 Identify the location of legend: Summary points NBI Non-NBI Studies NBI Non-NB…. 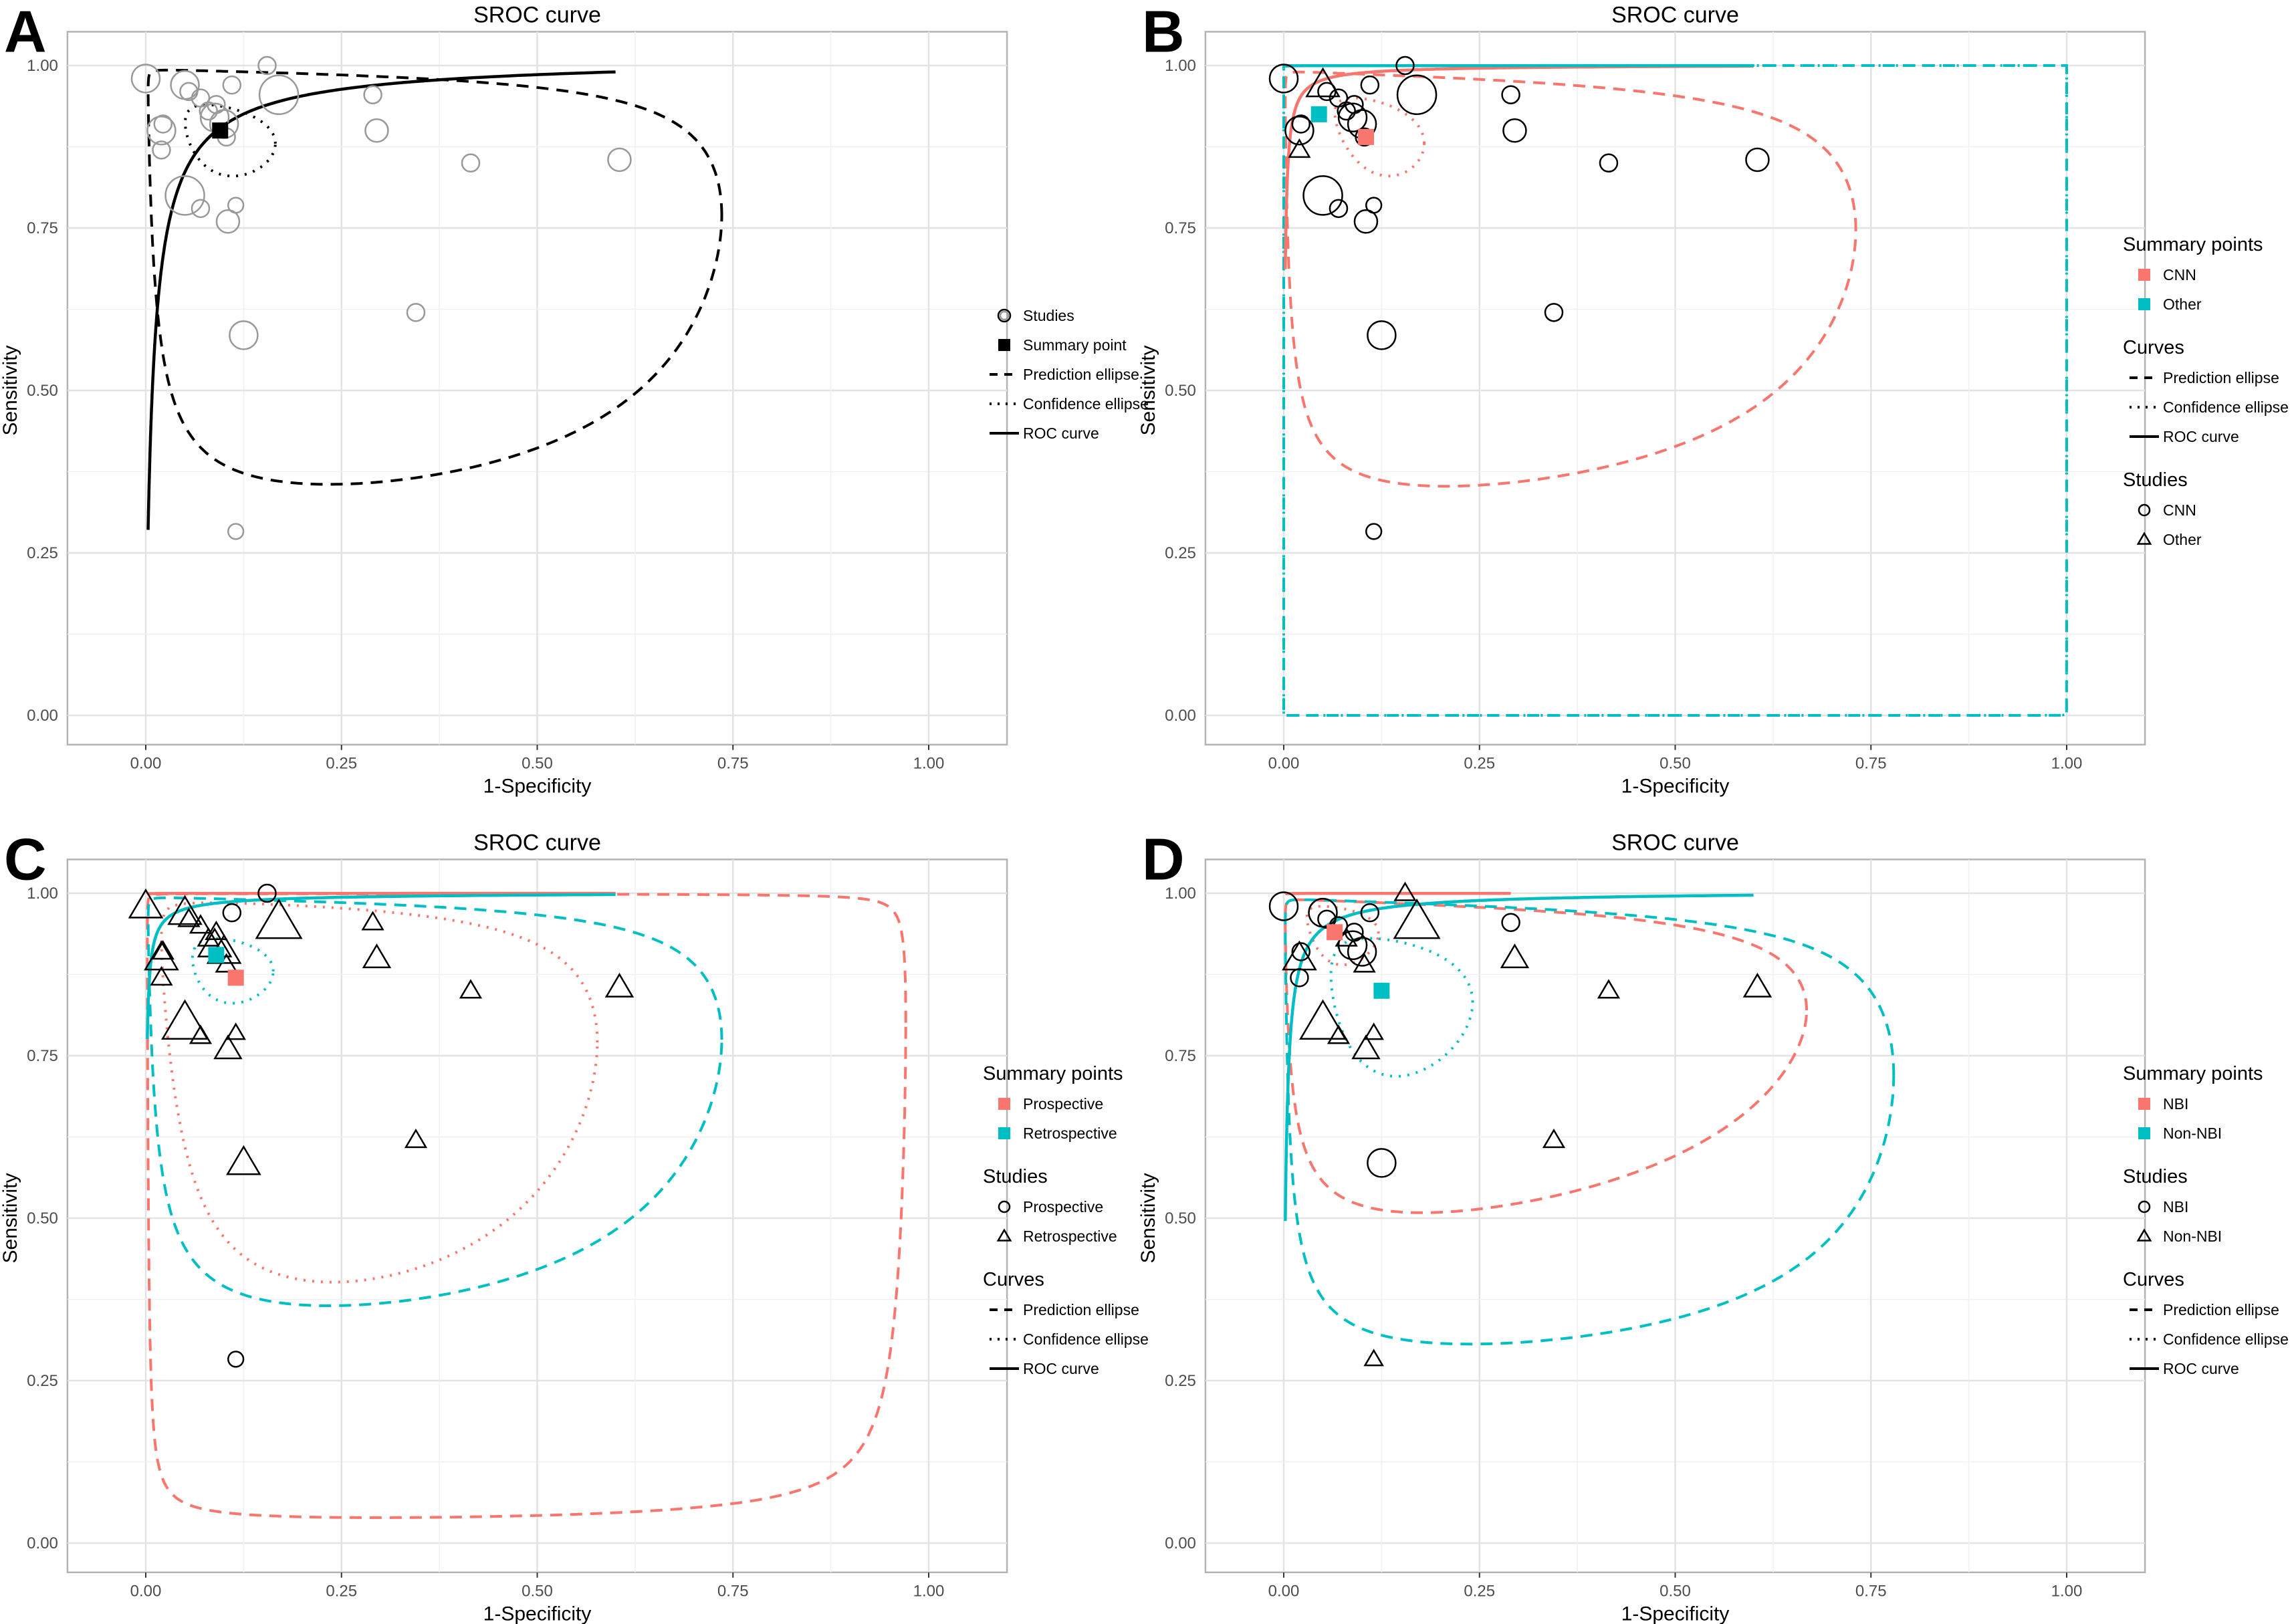
(2206, 1220).